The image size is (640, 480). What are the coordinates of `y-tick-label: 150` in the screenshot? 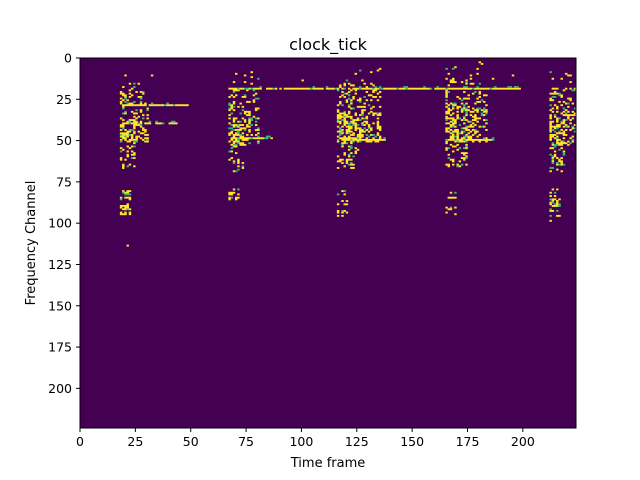 It's located at (60, 305).